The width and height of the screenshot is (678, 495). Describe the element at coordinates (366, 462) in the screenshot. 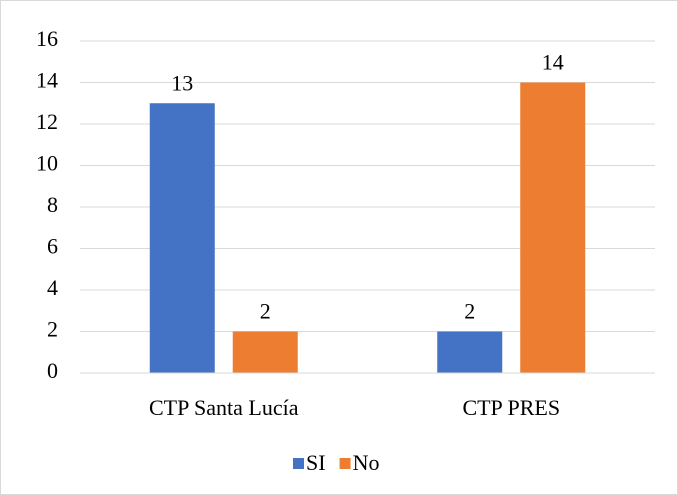

I see `legend-label: No` at that location.